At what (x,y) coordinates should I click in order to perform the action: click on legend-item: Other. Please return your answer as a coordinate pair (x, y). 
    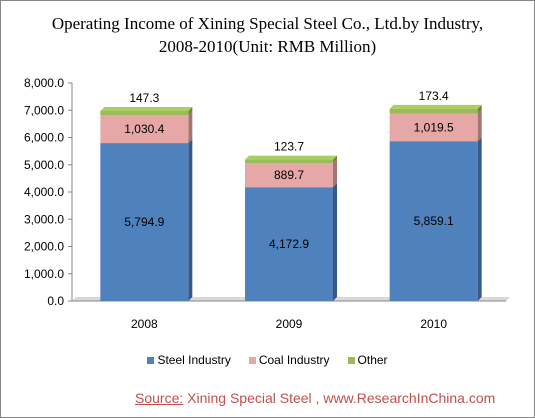
    Looking at the image, I should click on (367, 360).